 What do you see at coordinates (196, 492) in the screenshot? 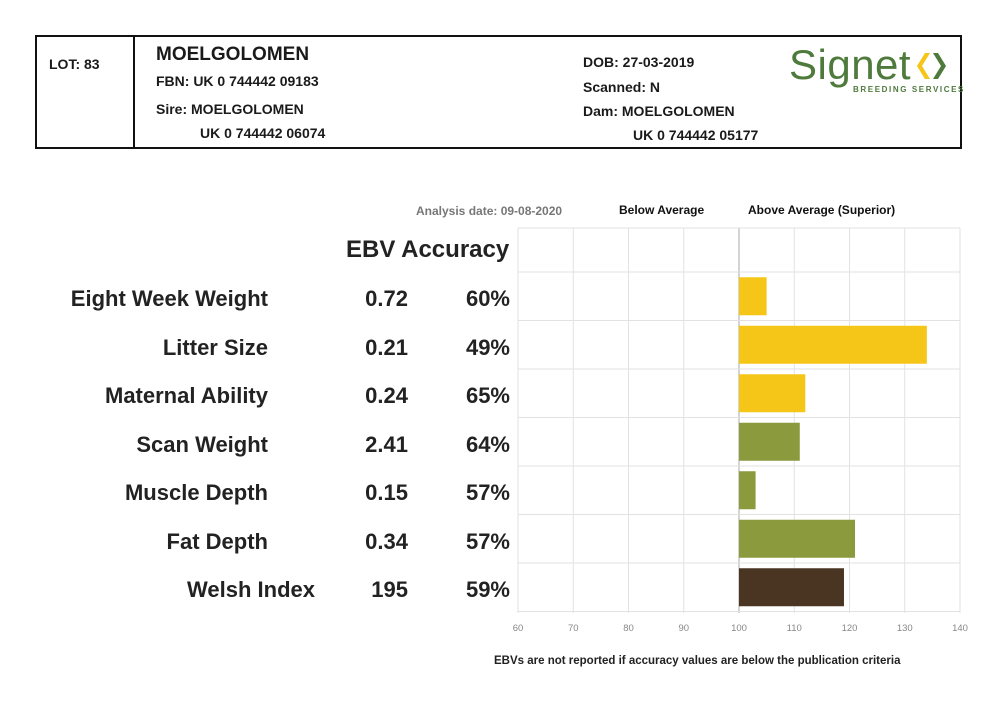
I see `trait-label: Muscle Depth` at bounding box center [196, 492].